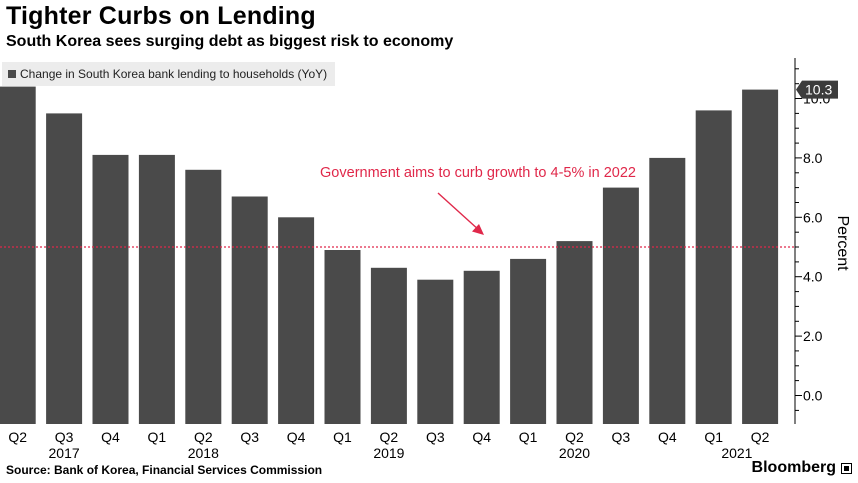 This screenshot has width=858, height=483. What do you see at coordinates (813, 277) in the screenshot?
I see `y-tick-label: 4.0` at bounding box center [813, 277].